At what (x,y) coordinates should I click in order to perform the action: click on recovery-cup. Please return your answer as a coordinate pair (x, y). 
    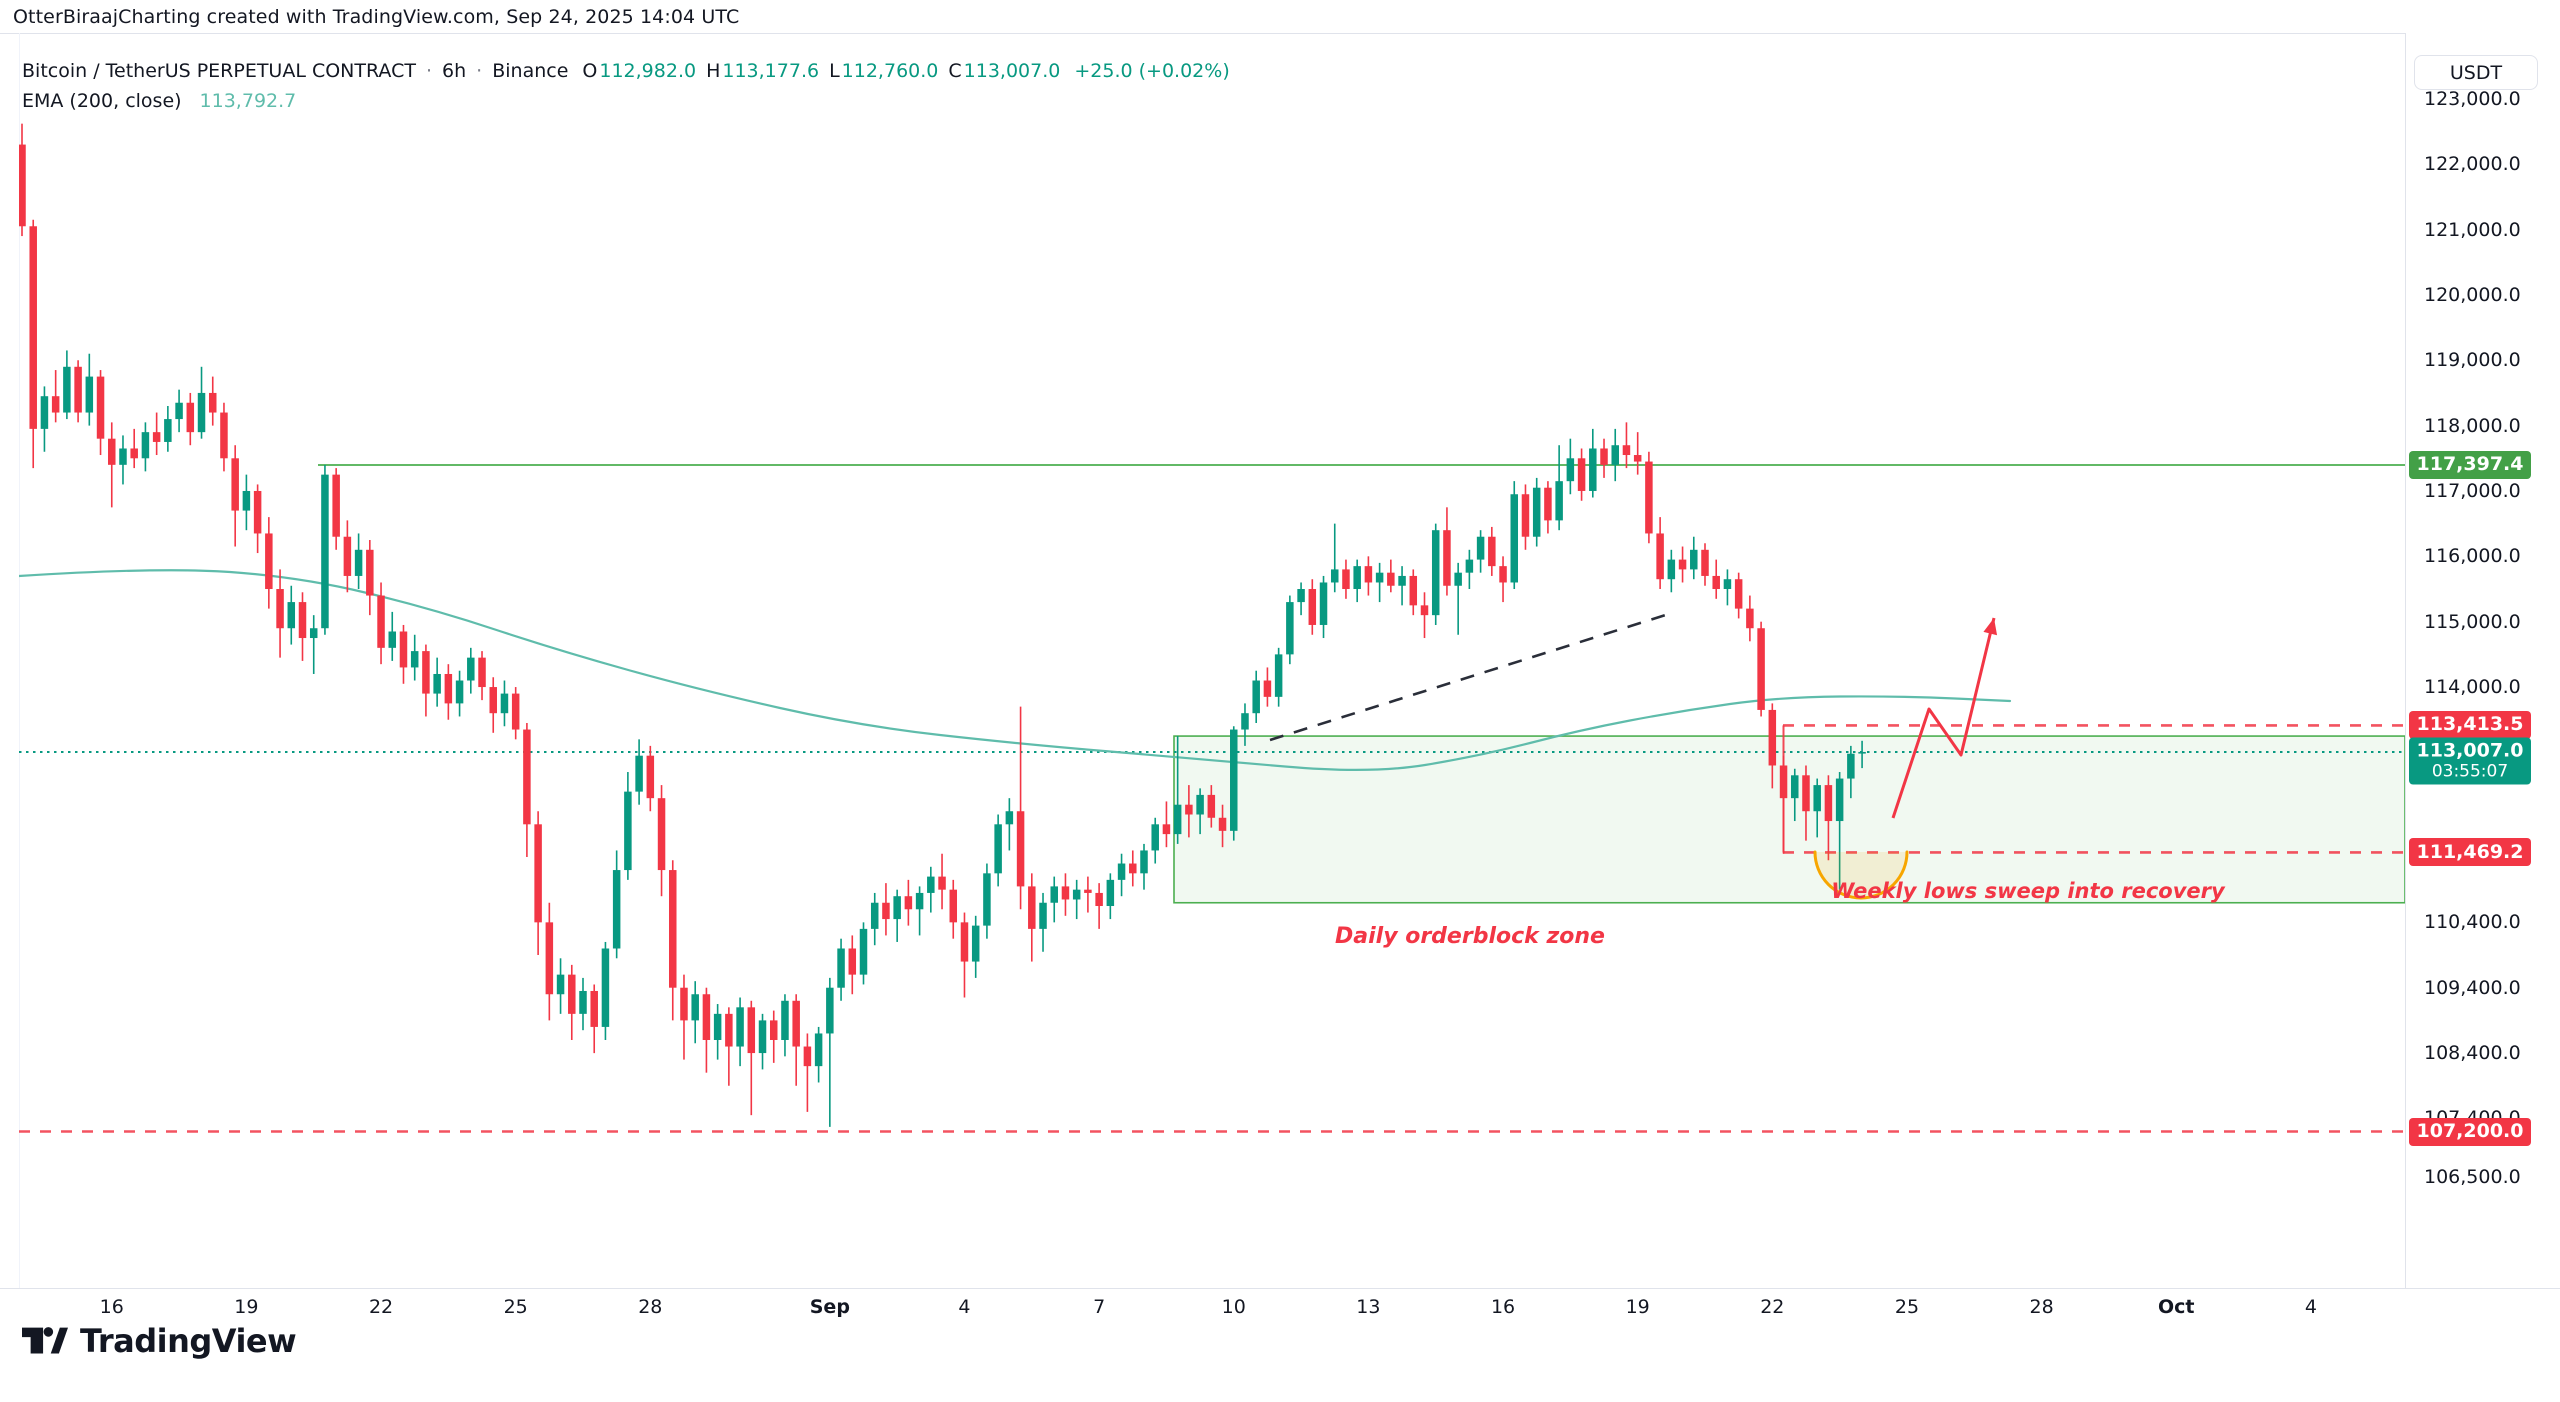
    Looking at the image, I should click on (1861, 875).